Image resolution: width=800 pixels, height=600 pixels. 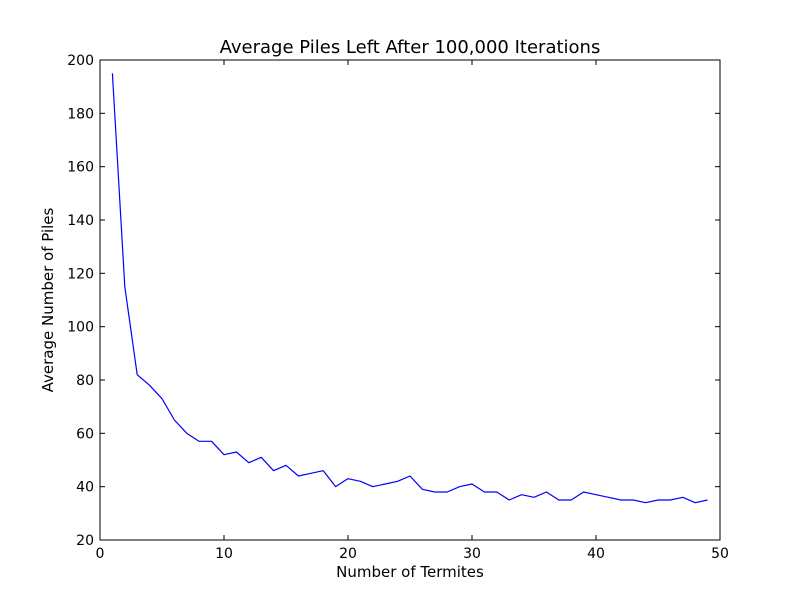 What do you see at coordinates (80, 168) in the screenshot?
I see `y-tick-label-7: 160` at bounding box center [80, 168].